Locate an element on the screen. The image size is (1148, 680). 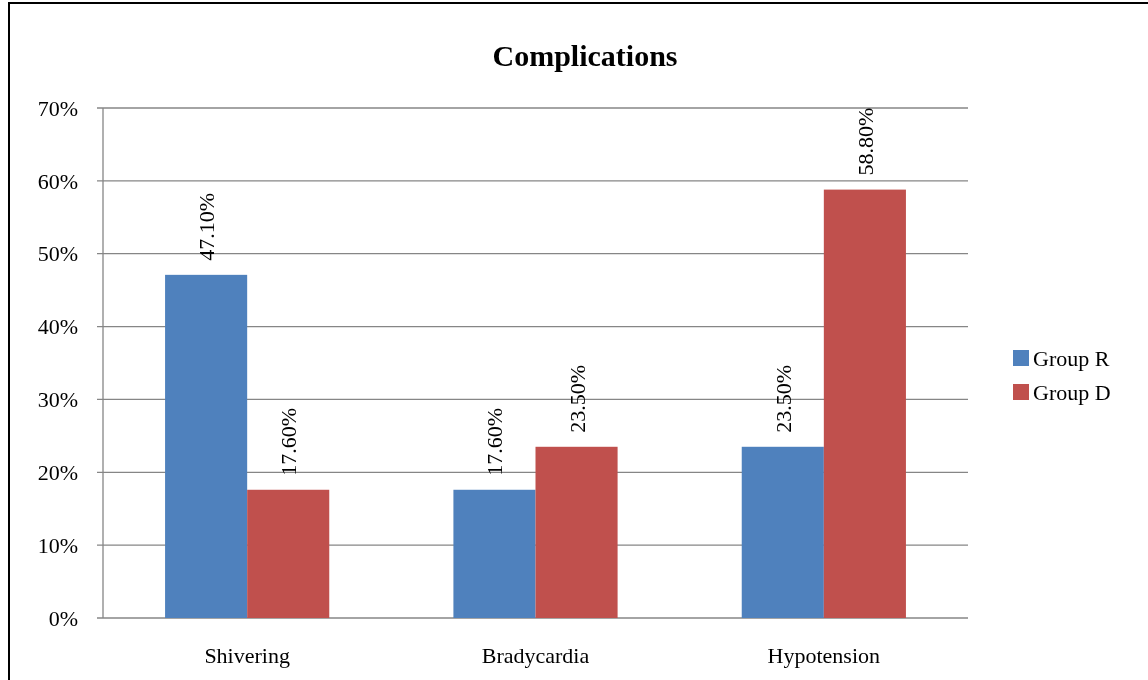
y-tick-label: 0% is located at coordinates (63, 618).